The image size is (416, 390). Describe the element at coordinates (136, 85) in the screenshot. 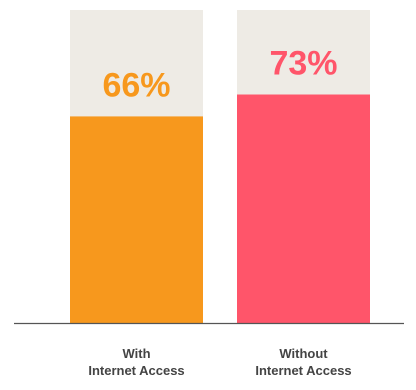

I see `value-label-1: 66%` at that location.